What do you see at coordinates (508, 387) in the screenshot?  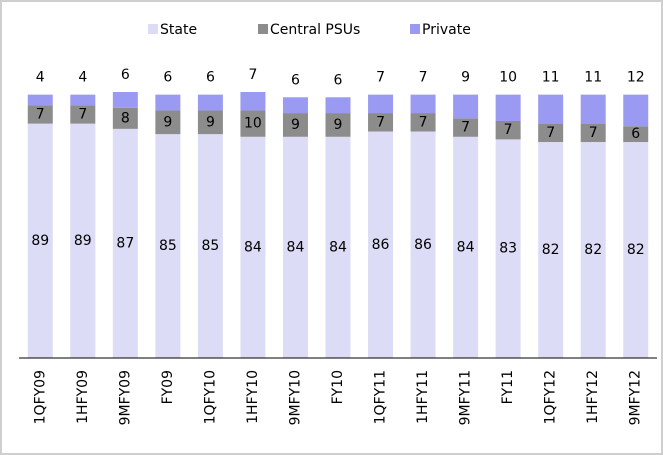 I see `x-tick-label: FY11` at bounding box center [508, 387].